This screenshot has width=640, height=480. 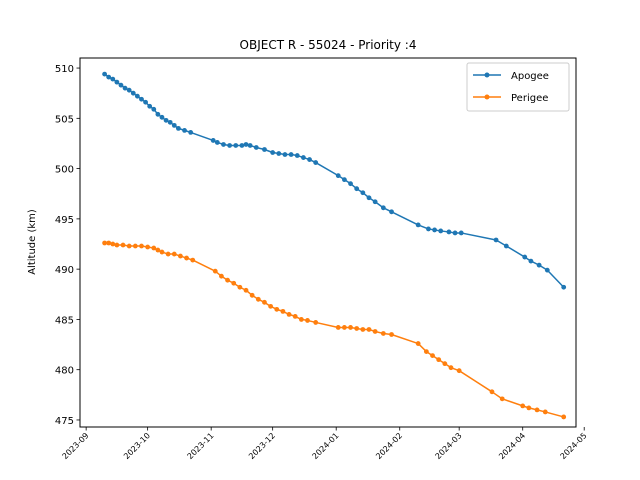 What do you see at coordinates (64, 371) in the screenshot?
I see `y-tick-label: 480` at bounding box center [64, 371].